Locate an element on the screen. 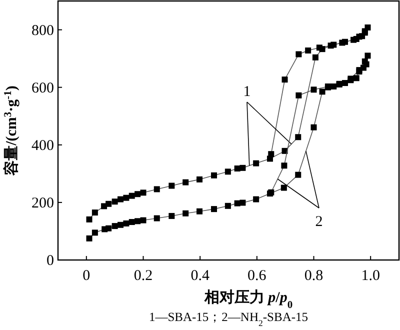  x-tick-label: 0.6 is located at coordinates (257, 276).